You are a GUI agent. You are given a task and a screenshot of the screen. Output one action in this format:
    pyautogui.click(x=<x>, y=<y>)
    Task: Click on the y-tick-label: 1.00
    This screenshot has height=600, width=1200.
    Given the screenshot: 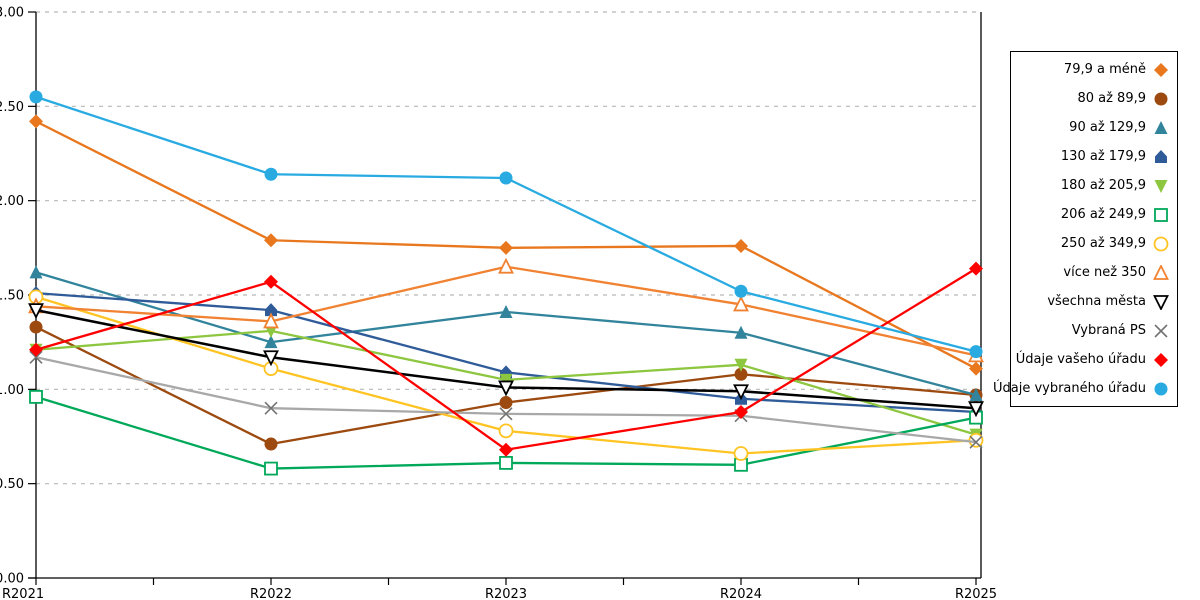 What is the action you would take?
    pyautogui.click(x=12, y=390)
    